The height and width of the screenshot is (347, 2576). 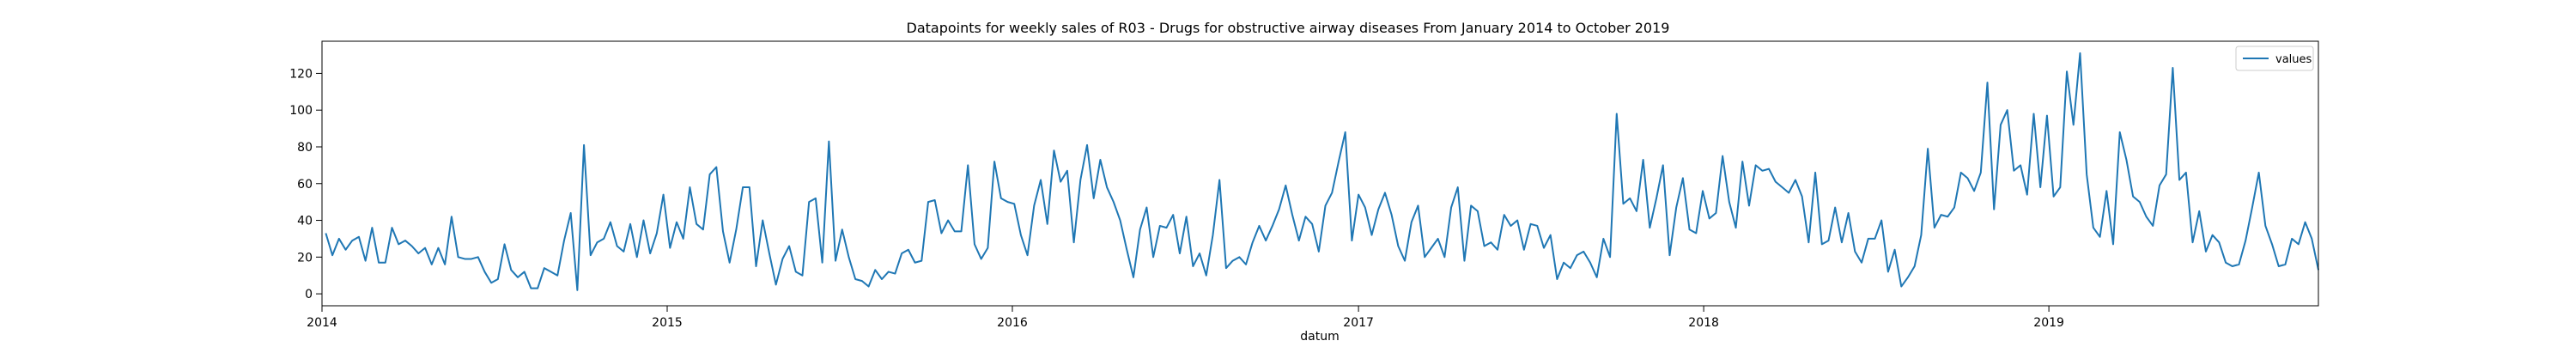 I want to click on x-tick-label: 2016, so click(x=1013, y=323).